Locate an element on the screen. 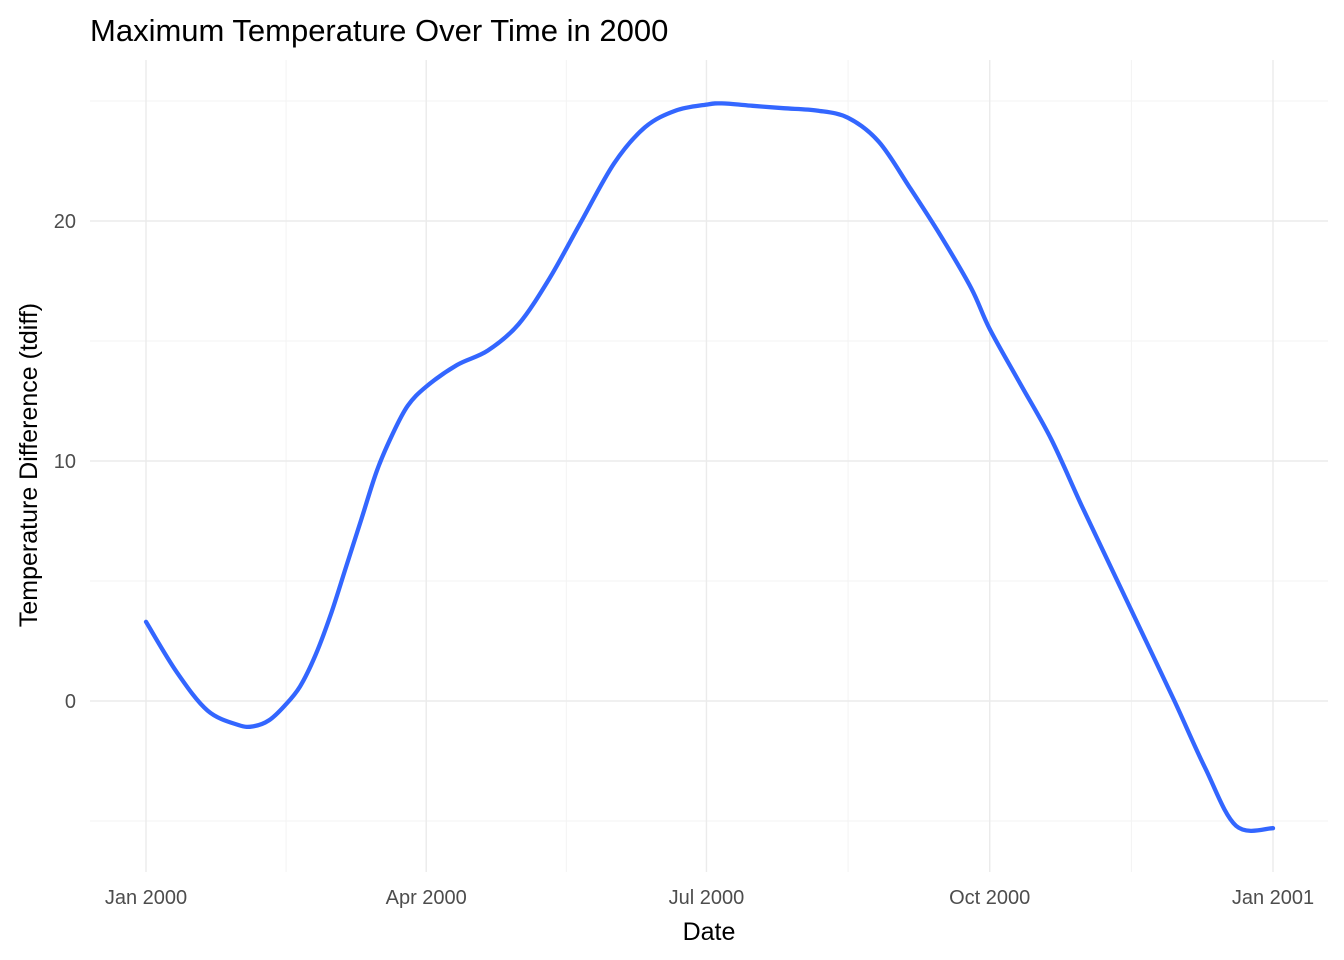 This screenshot has width=1344, height=960. y-tick-label: 20 is located at coordinates (65, 222).